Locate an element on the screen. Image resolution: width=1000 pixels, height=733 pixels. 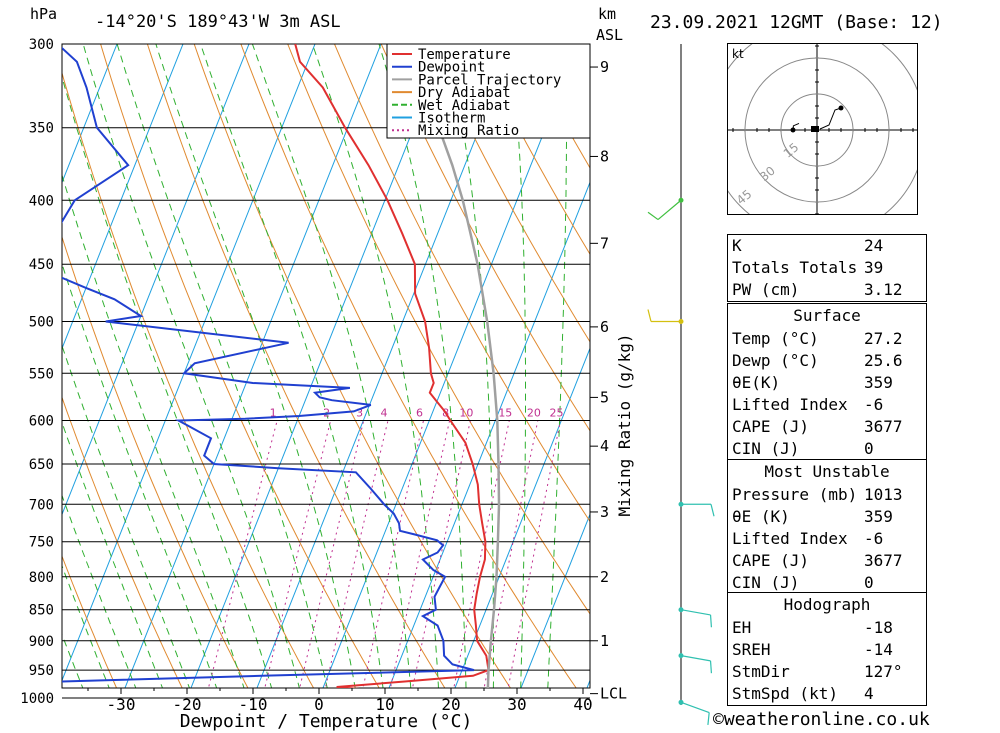
table-row: Lifted Index -6 is located at coordinates (827, 539).